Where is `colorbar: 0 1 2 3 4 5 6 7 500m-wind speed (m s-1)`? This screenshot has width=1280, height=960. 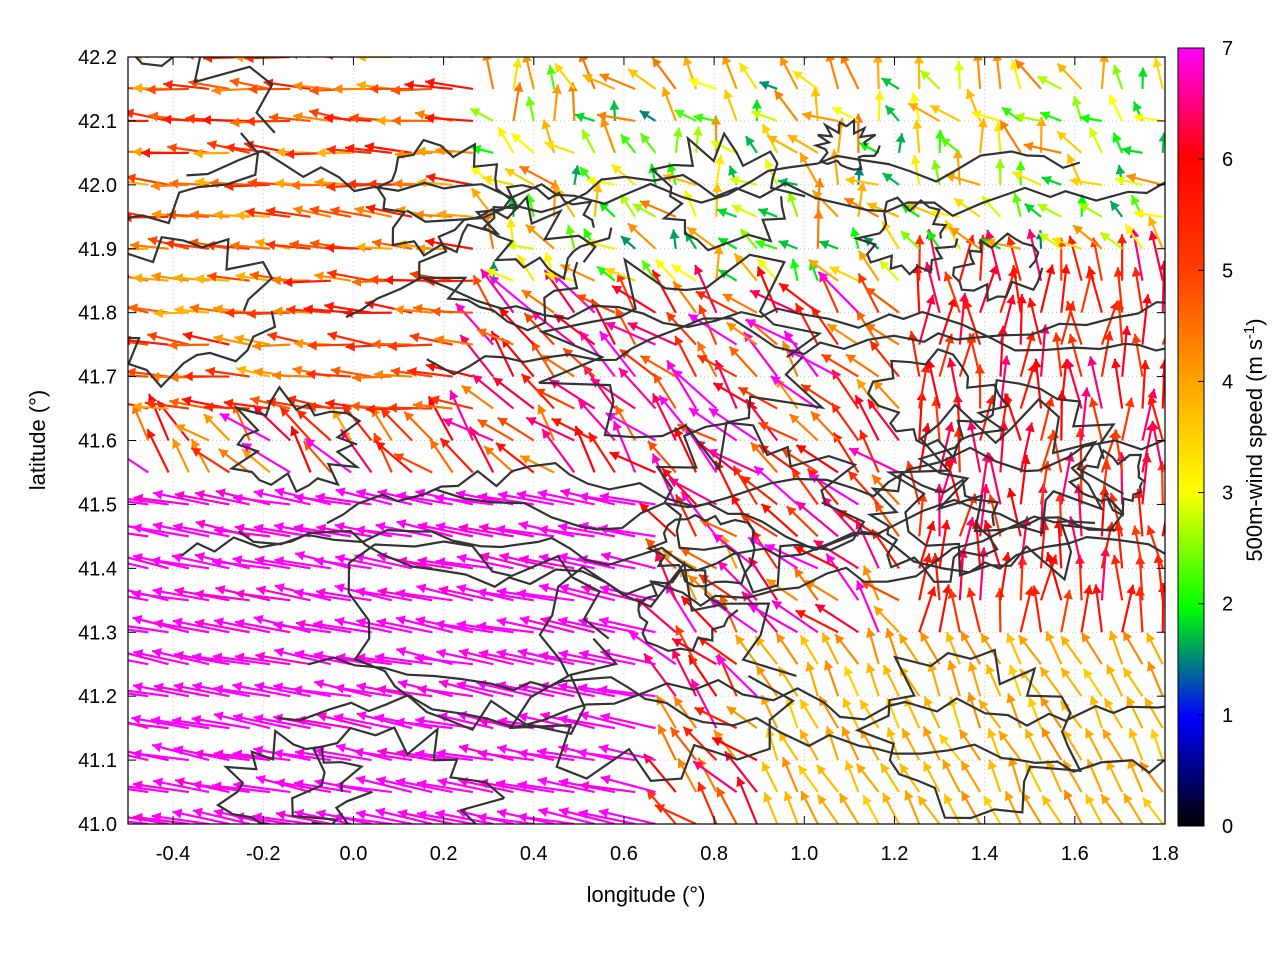
colorbar: 0 1 2 3 4 5 6 7 500m-wind speed (m s-1) is located at coordinates (1222, 438).